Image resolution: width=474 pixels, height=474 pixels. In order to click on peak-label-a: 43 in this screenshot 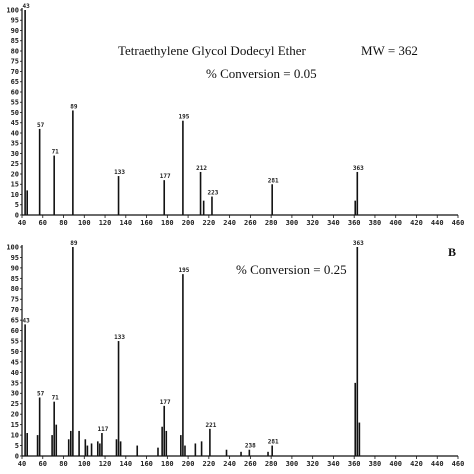, I will do `click(26, 6)`.